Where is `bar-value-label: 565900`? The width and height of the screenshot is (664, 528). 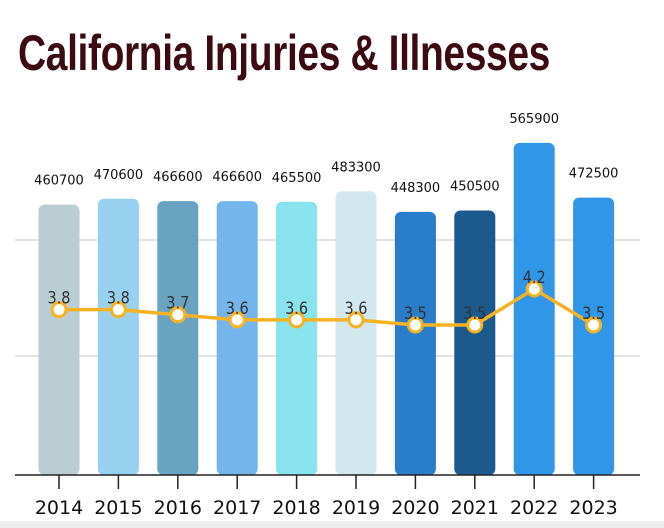 bar-value-label: 565900 is located at coordinates (534, 119).